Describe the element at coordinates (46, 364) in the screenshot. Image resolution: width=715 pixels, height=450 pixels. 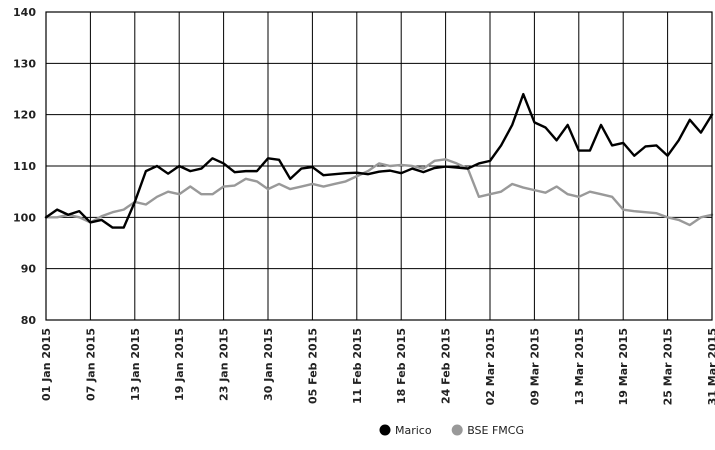
I see `x-tick-label: 01 Jan 2015` at that location.